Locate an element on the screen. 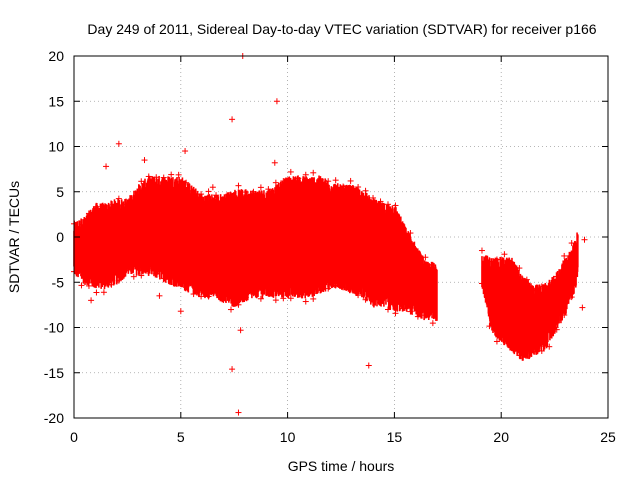 This screenshot has height=480, width=640. y-tick-label: -20 is located at coordinates (54, 418).